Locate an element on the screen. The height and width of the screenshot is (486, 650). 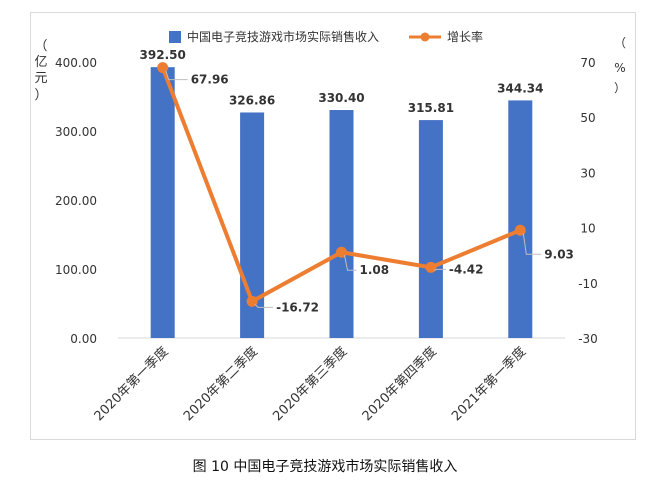
right-tick-label: 50 is located at coordinates (587, 118).